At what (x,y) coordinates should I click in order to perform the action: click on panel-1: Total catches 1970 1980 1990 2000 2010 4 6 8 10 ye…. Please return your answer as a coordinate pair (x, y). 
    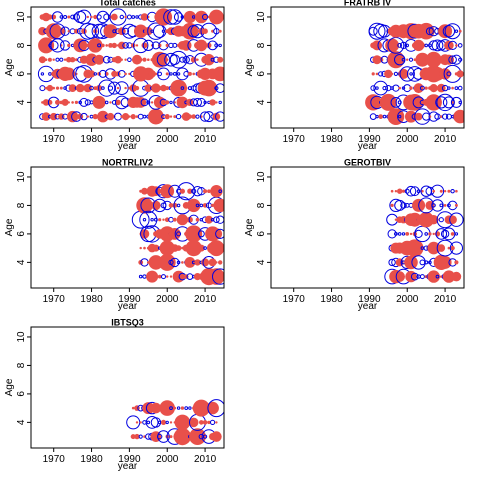
    Looking at the image, I should click on (114, 76).